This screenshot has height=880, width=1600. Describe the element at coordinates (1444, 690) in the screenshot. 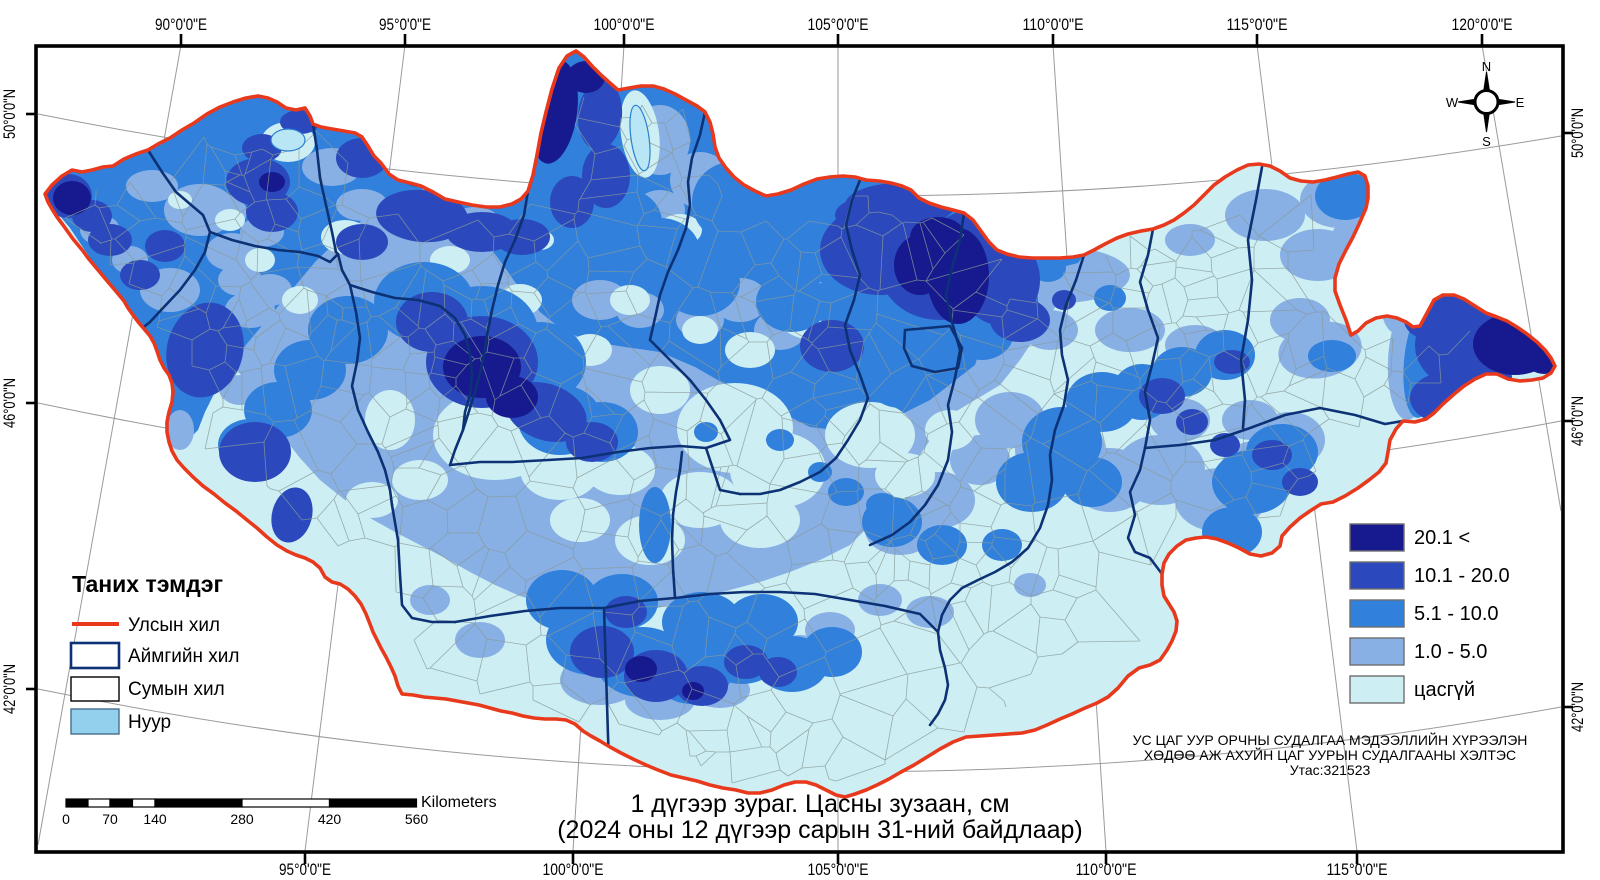

I see `svg-text: цасгүй` at that location.